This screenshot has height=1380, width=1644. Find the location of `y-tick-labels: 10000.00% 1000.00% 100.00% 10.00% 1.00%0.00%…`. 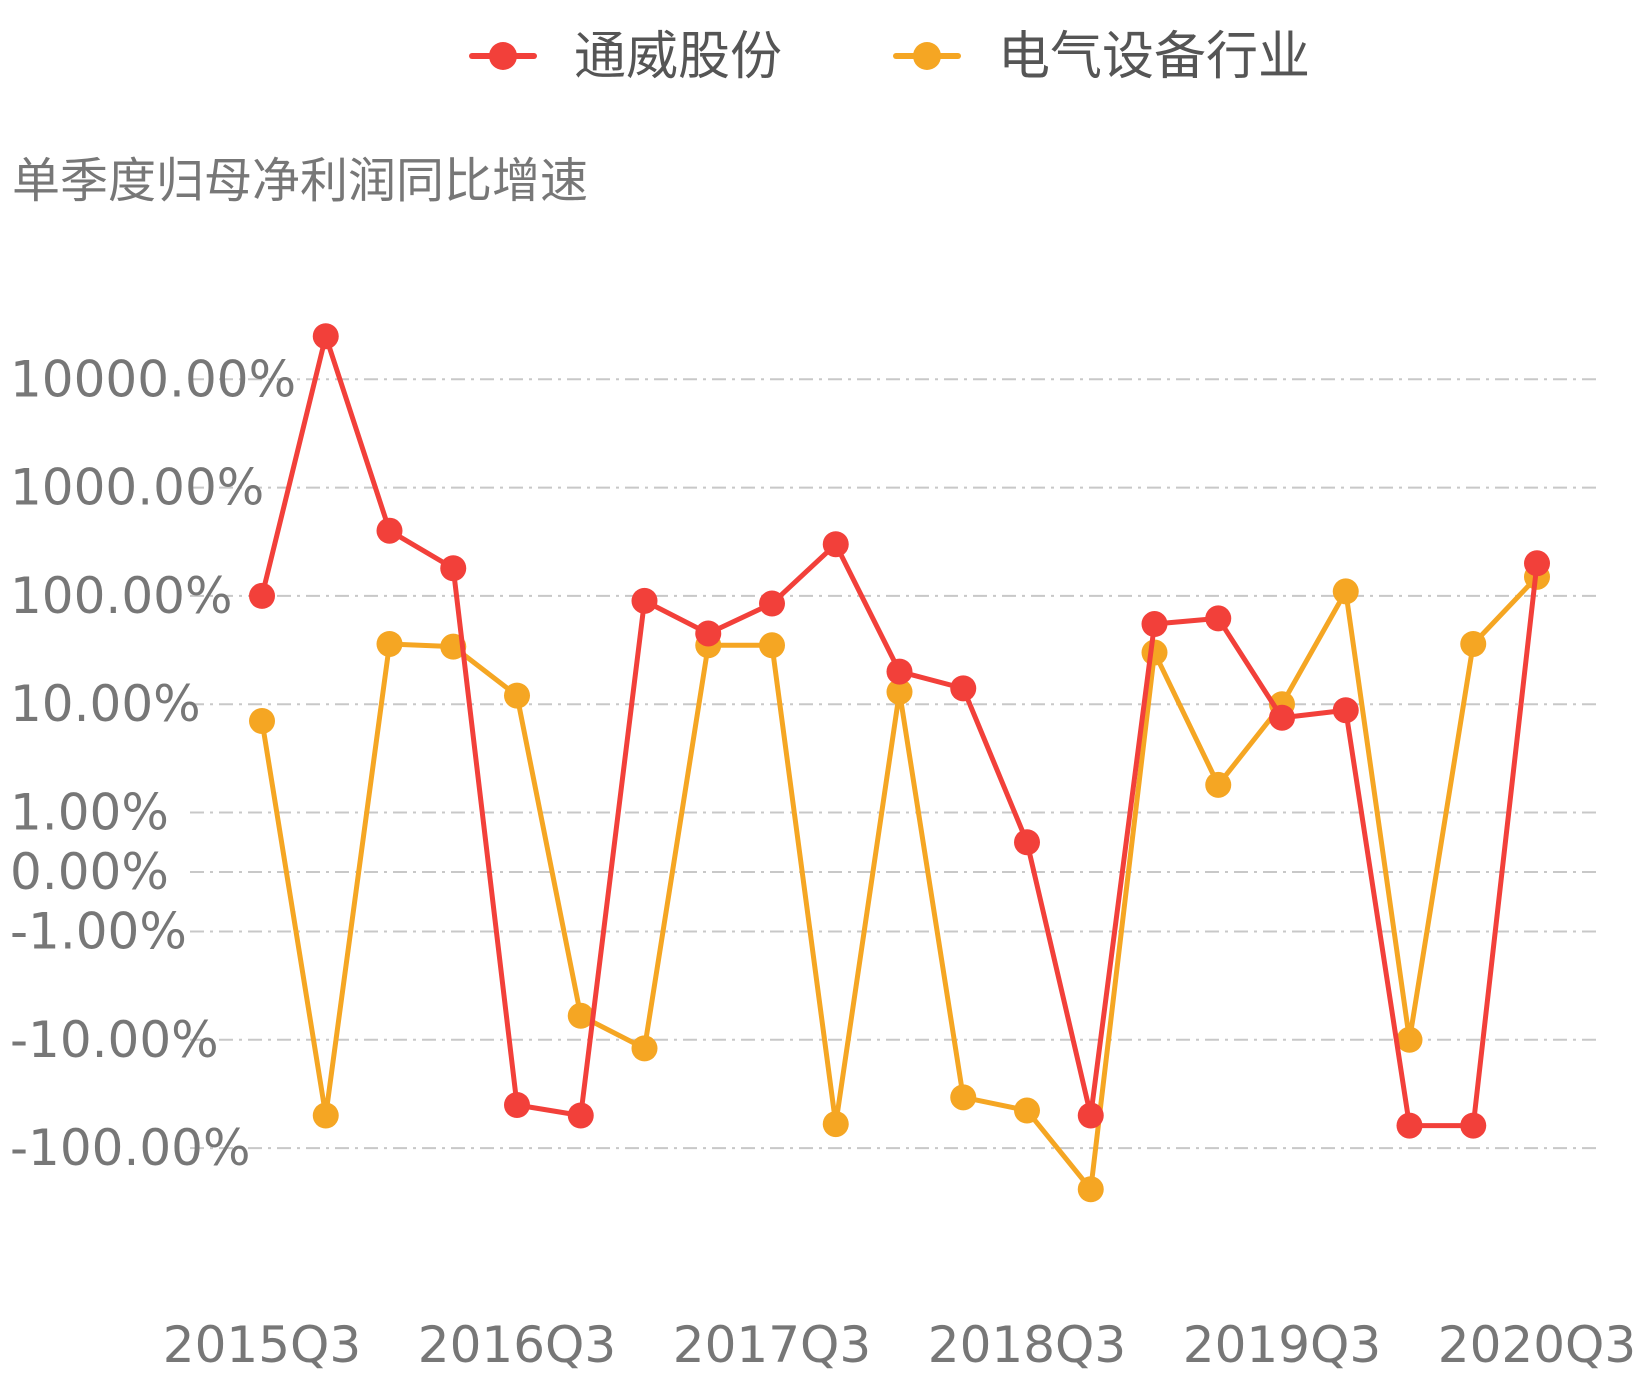

y-tick-labels: 10000.00% 1000.00% 100.00% 10.00% 1.00%0.00%… is located at coordinates (153, 763).